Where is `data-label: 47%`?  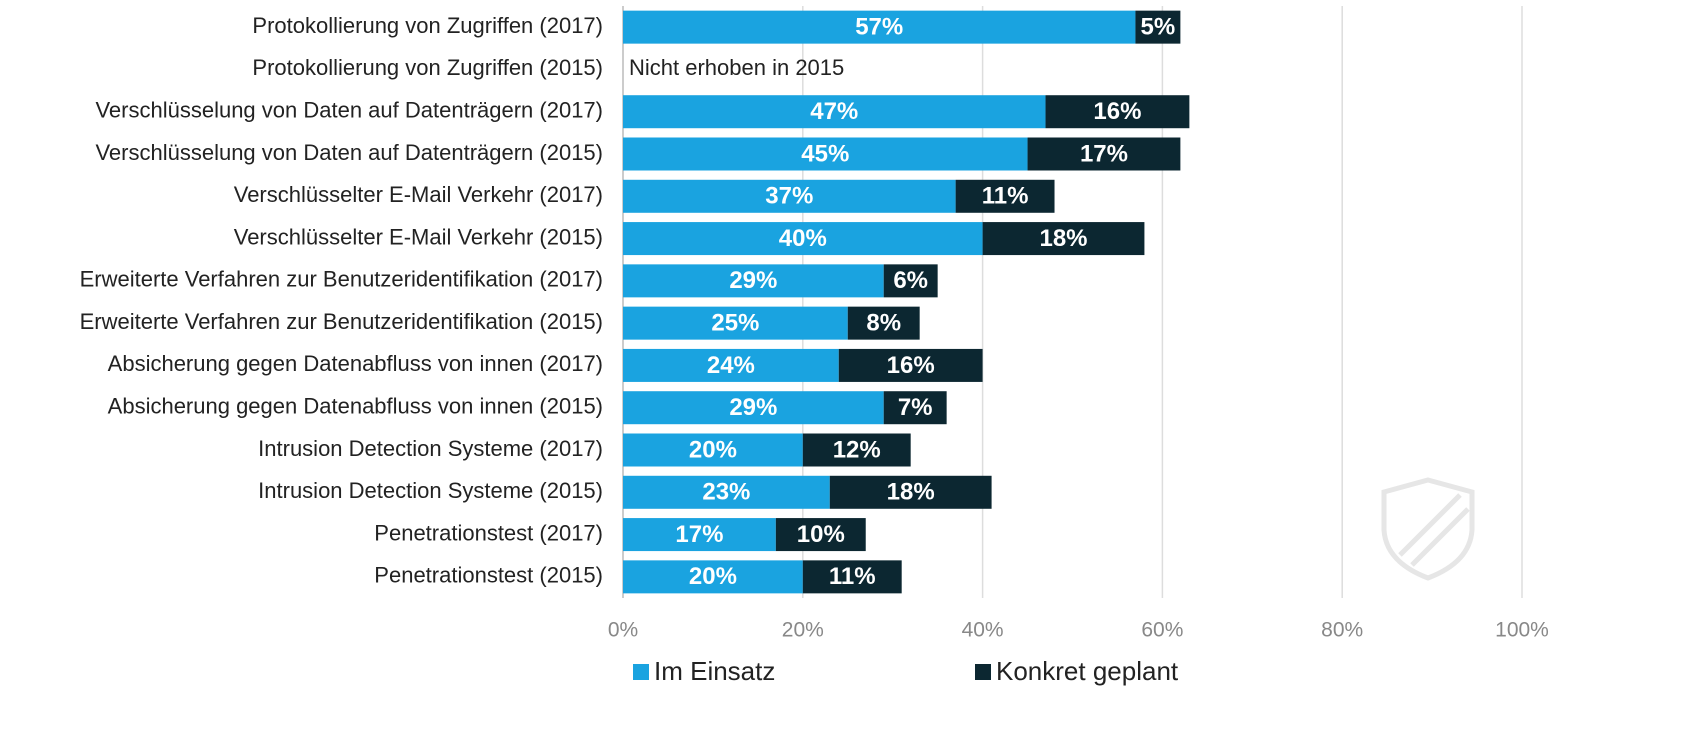 data-label: 47% is located at coordinates (834, 111).